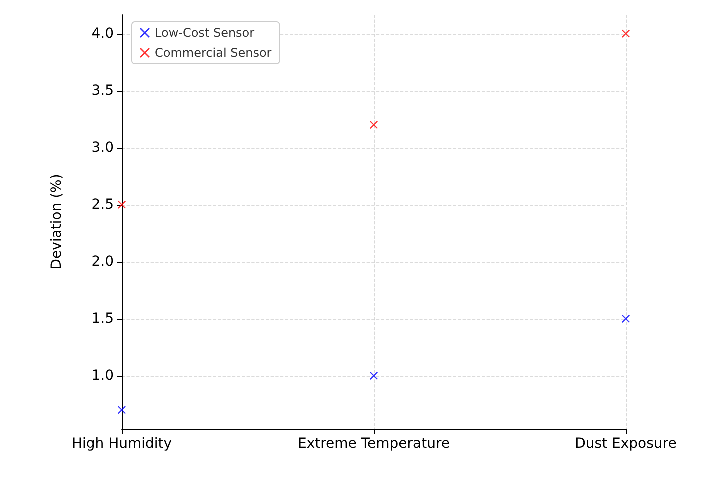 The height and width of the screenshot is (484, 721). What do you see at coordinates (103, 204) in the screenshot?
I see `y-tick-label: 2.5` at bounding box center [103, 204].